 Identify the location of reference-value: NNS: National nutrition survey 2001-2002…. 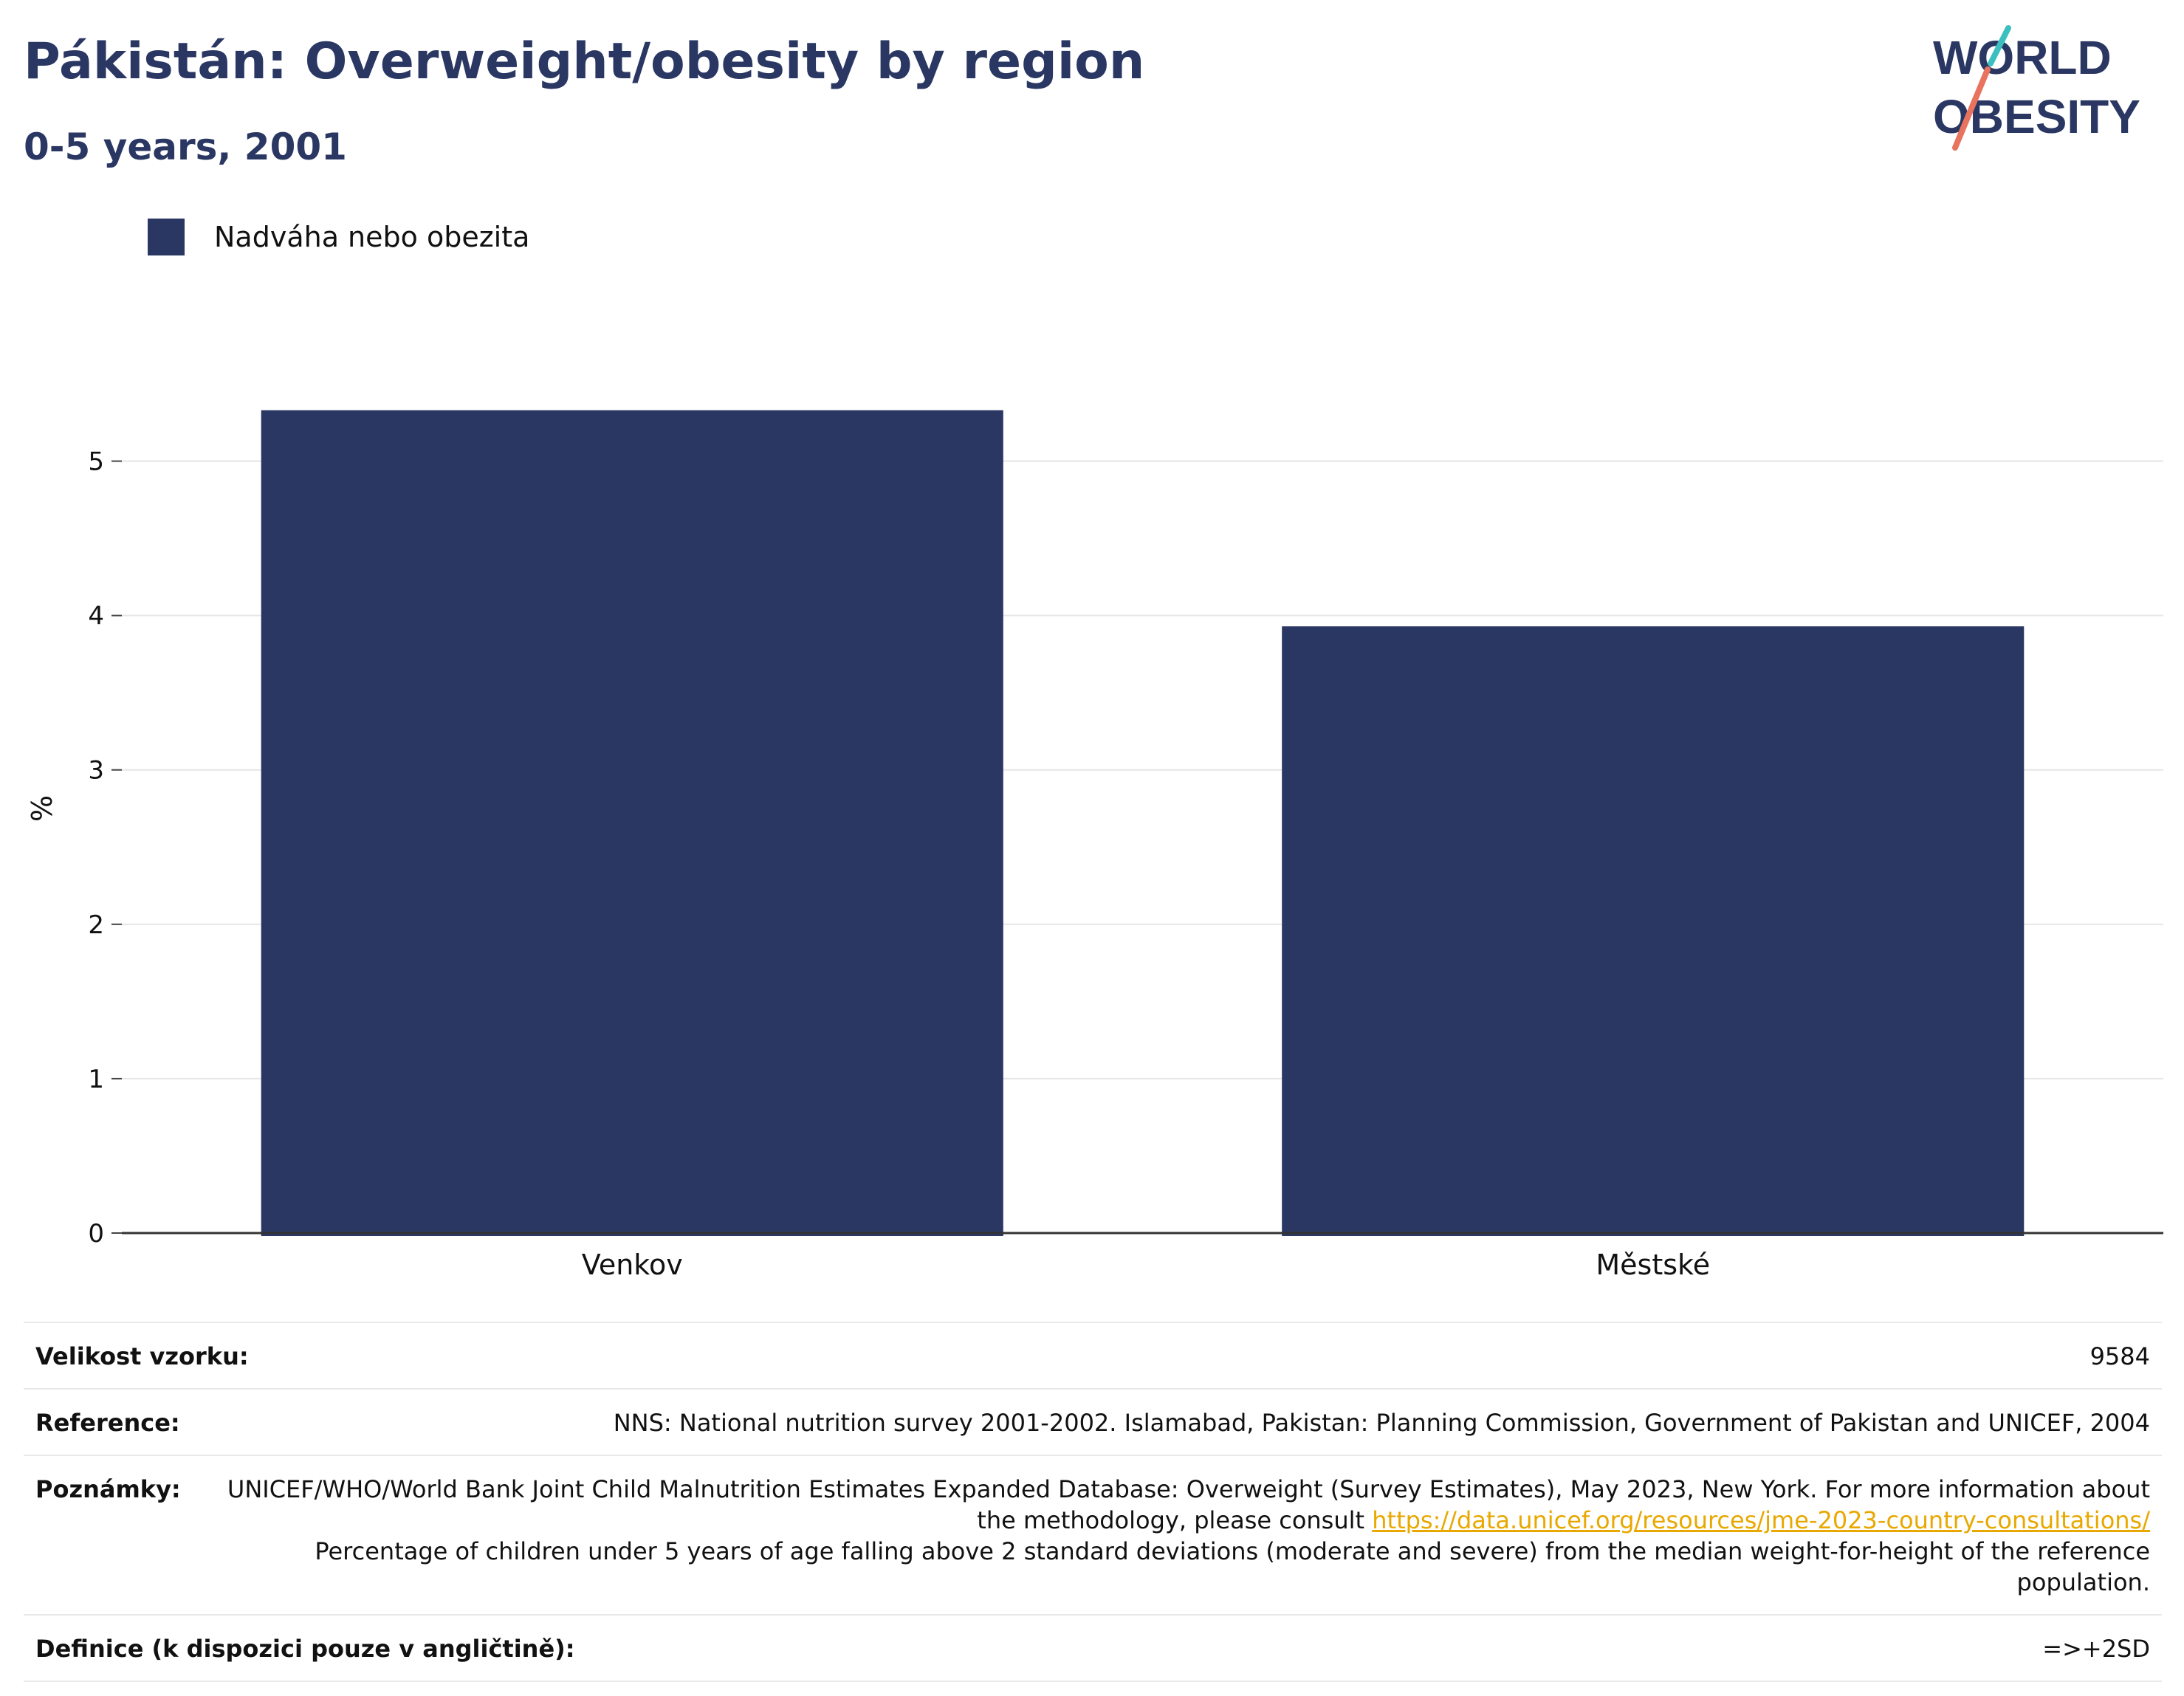
(1382, 1423).